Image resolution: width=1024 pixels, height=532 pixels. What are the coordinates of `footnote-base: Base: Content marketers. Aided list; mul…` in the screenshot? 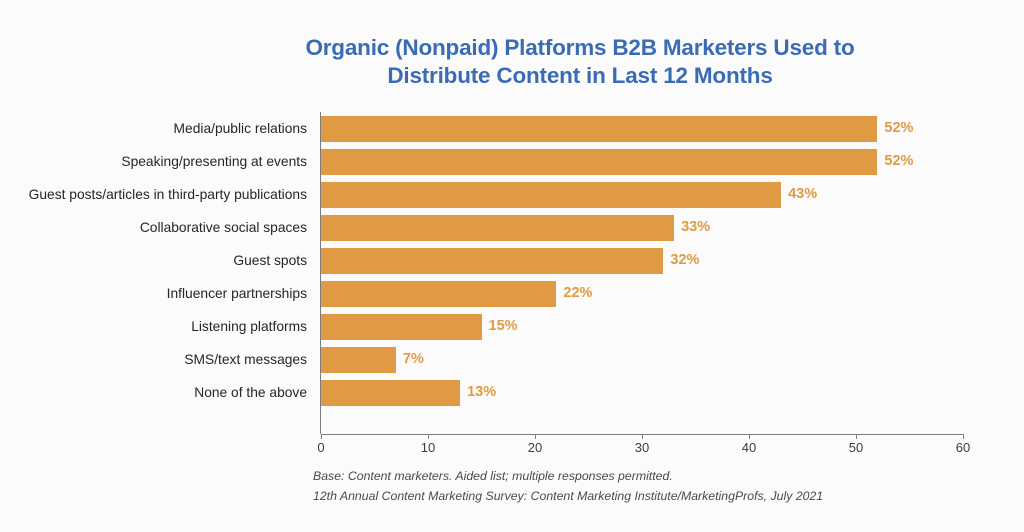 It's located at (493, 476).